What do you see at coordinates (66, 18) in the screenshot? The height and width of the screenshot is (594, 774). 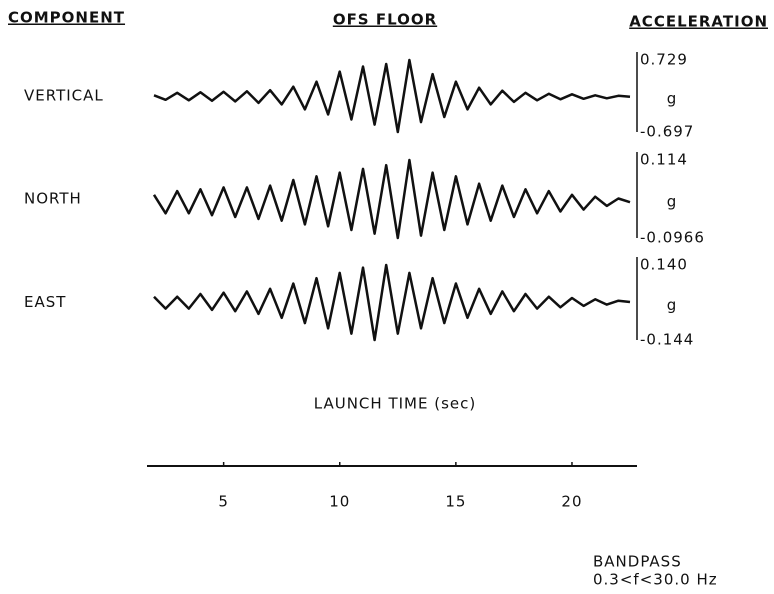 I see `left-header: COMPONENT` at bounding box center [66, 18].